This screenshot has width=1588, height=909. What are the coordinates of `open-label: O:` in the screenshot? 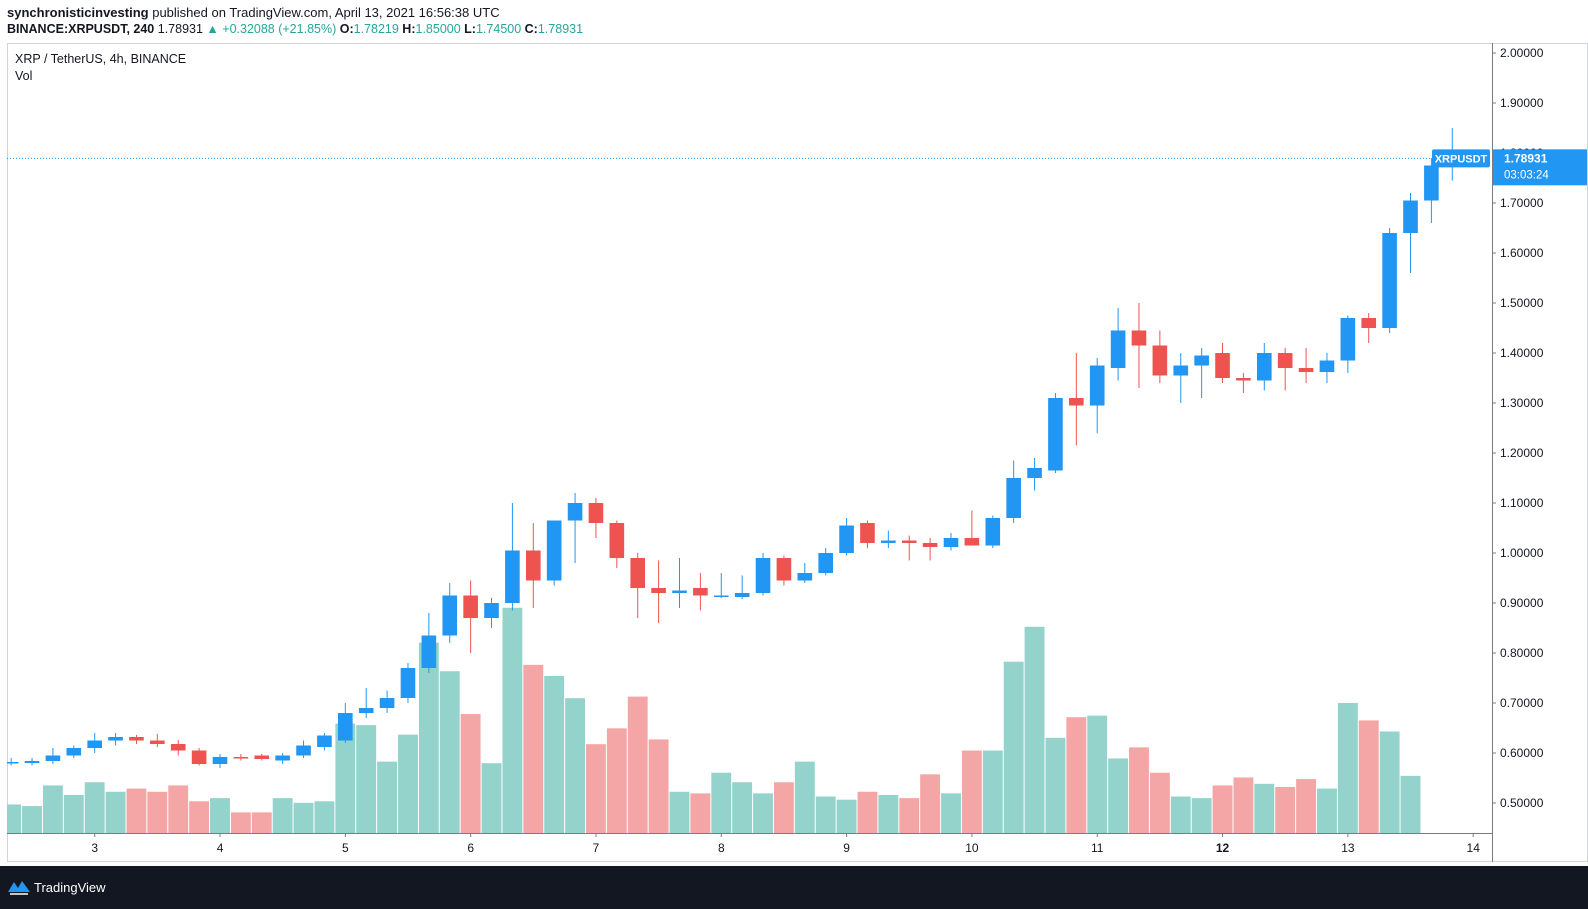 It's located at (346, 29).